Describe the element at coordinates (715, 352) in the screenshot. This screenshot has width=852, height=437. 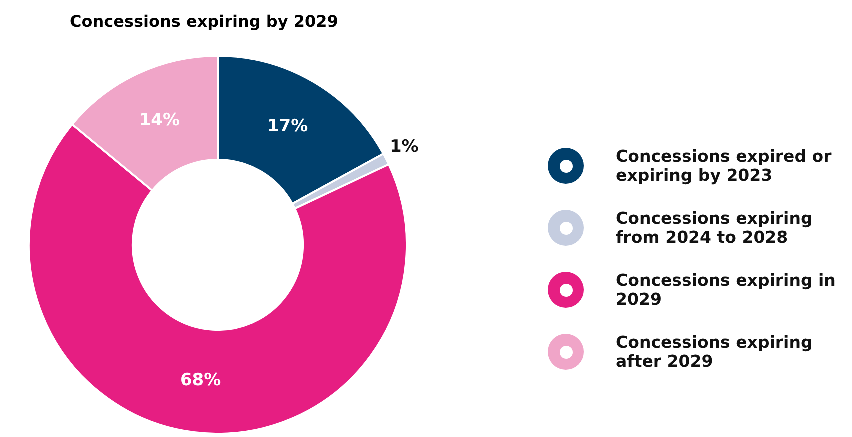
I see `legend-label: Concessions expiring after 2029` at that location.